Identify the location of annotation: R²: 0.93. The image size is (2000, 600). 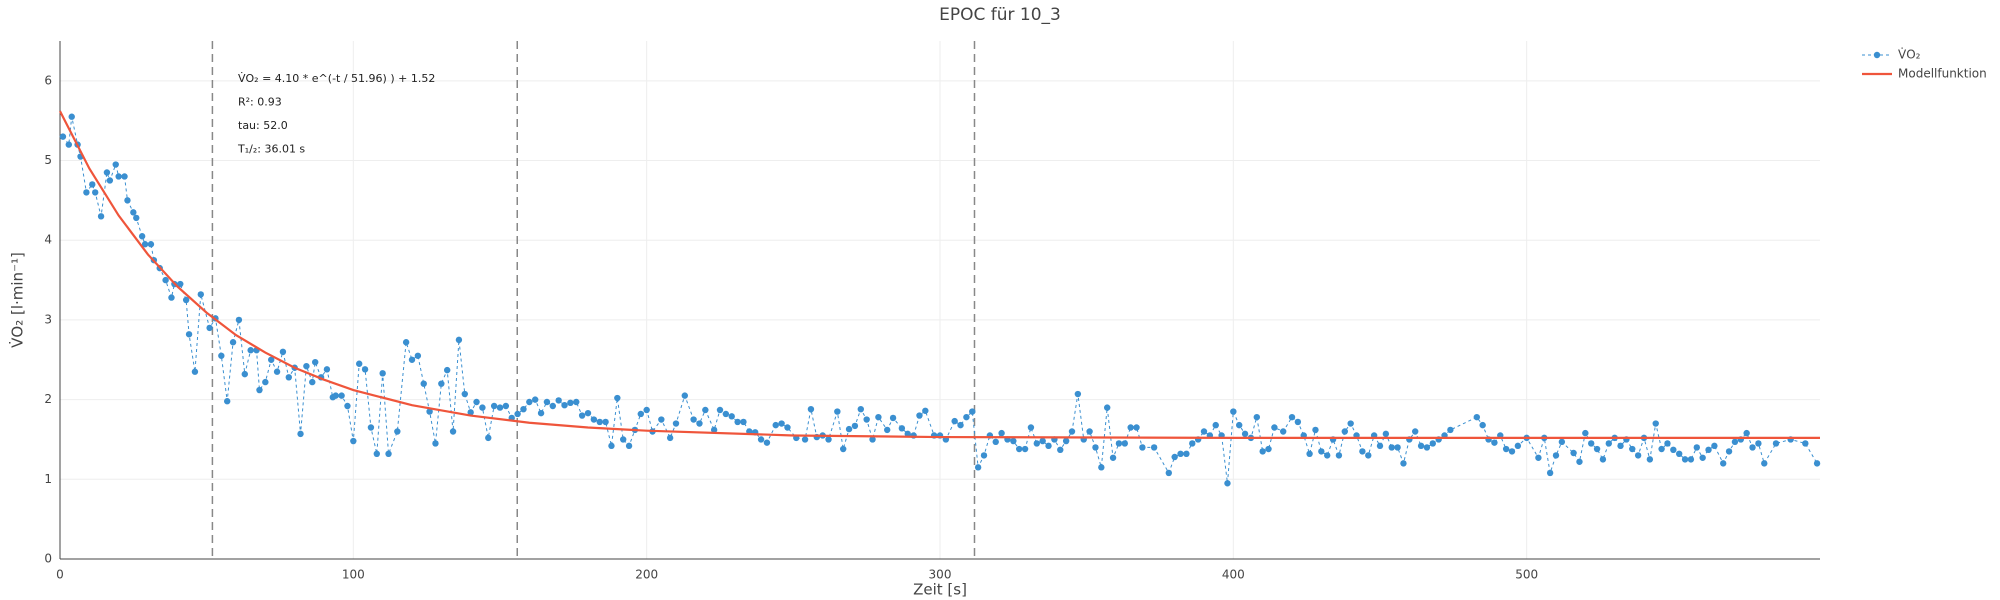
(260, 102).